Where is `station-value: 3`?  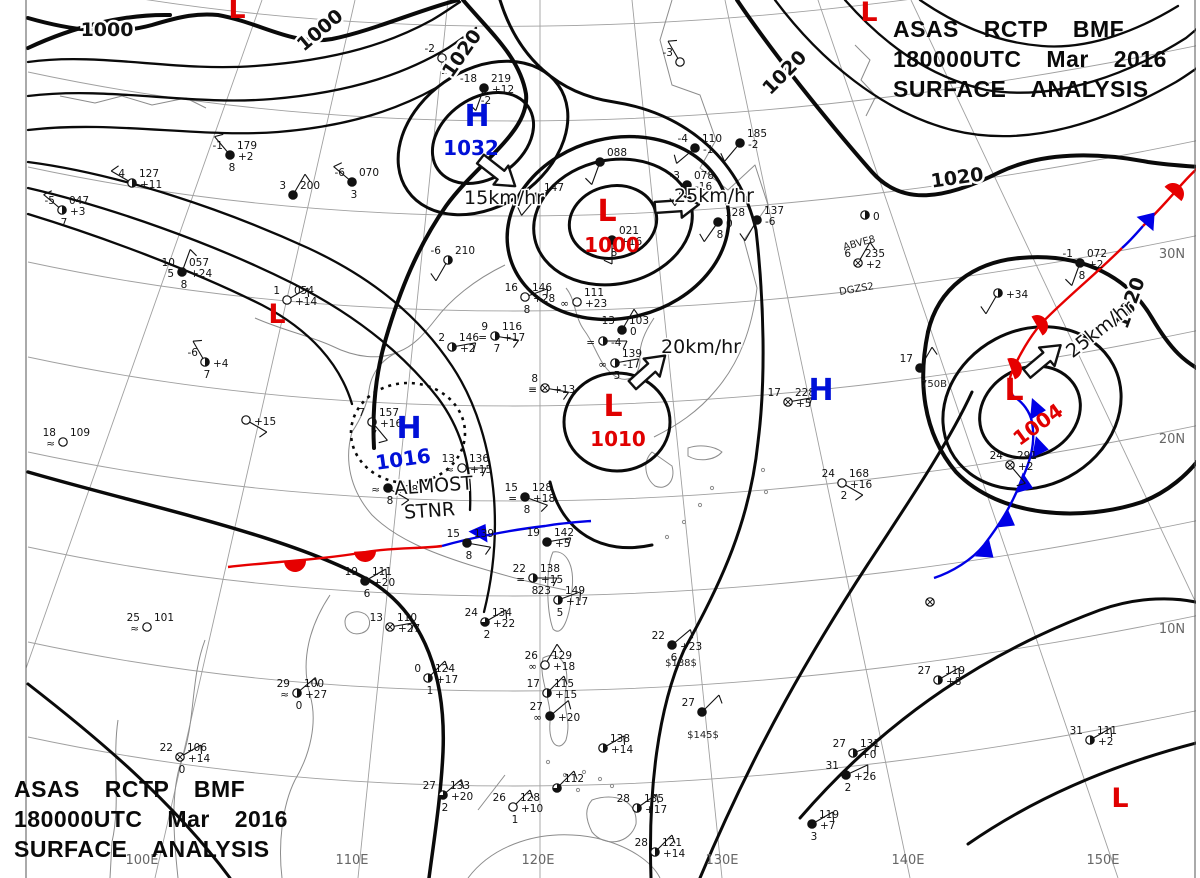 station-value: 3 is located at coordinates (814, 837).